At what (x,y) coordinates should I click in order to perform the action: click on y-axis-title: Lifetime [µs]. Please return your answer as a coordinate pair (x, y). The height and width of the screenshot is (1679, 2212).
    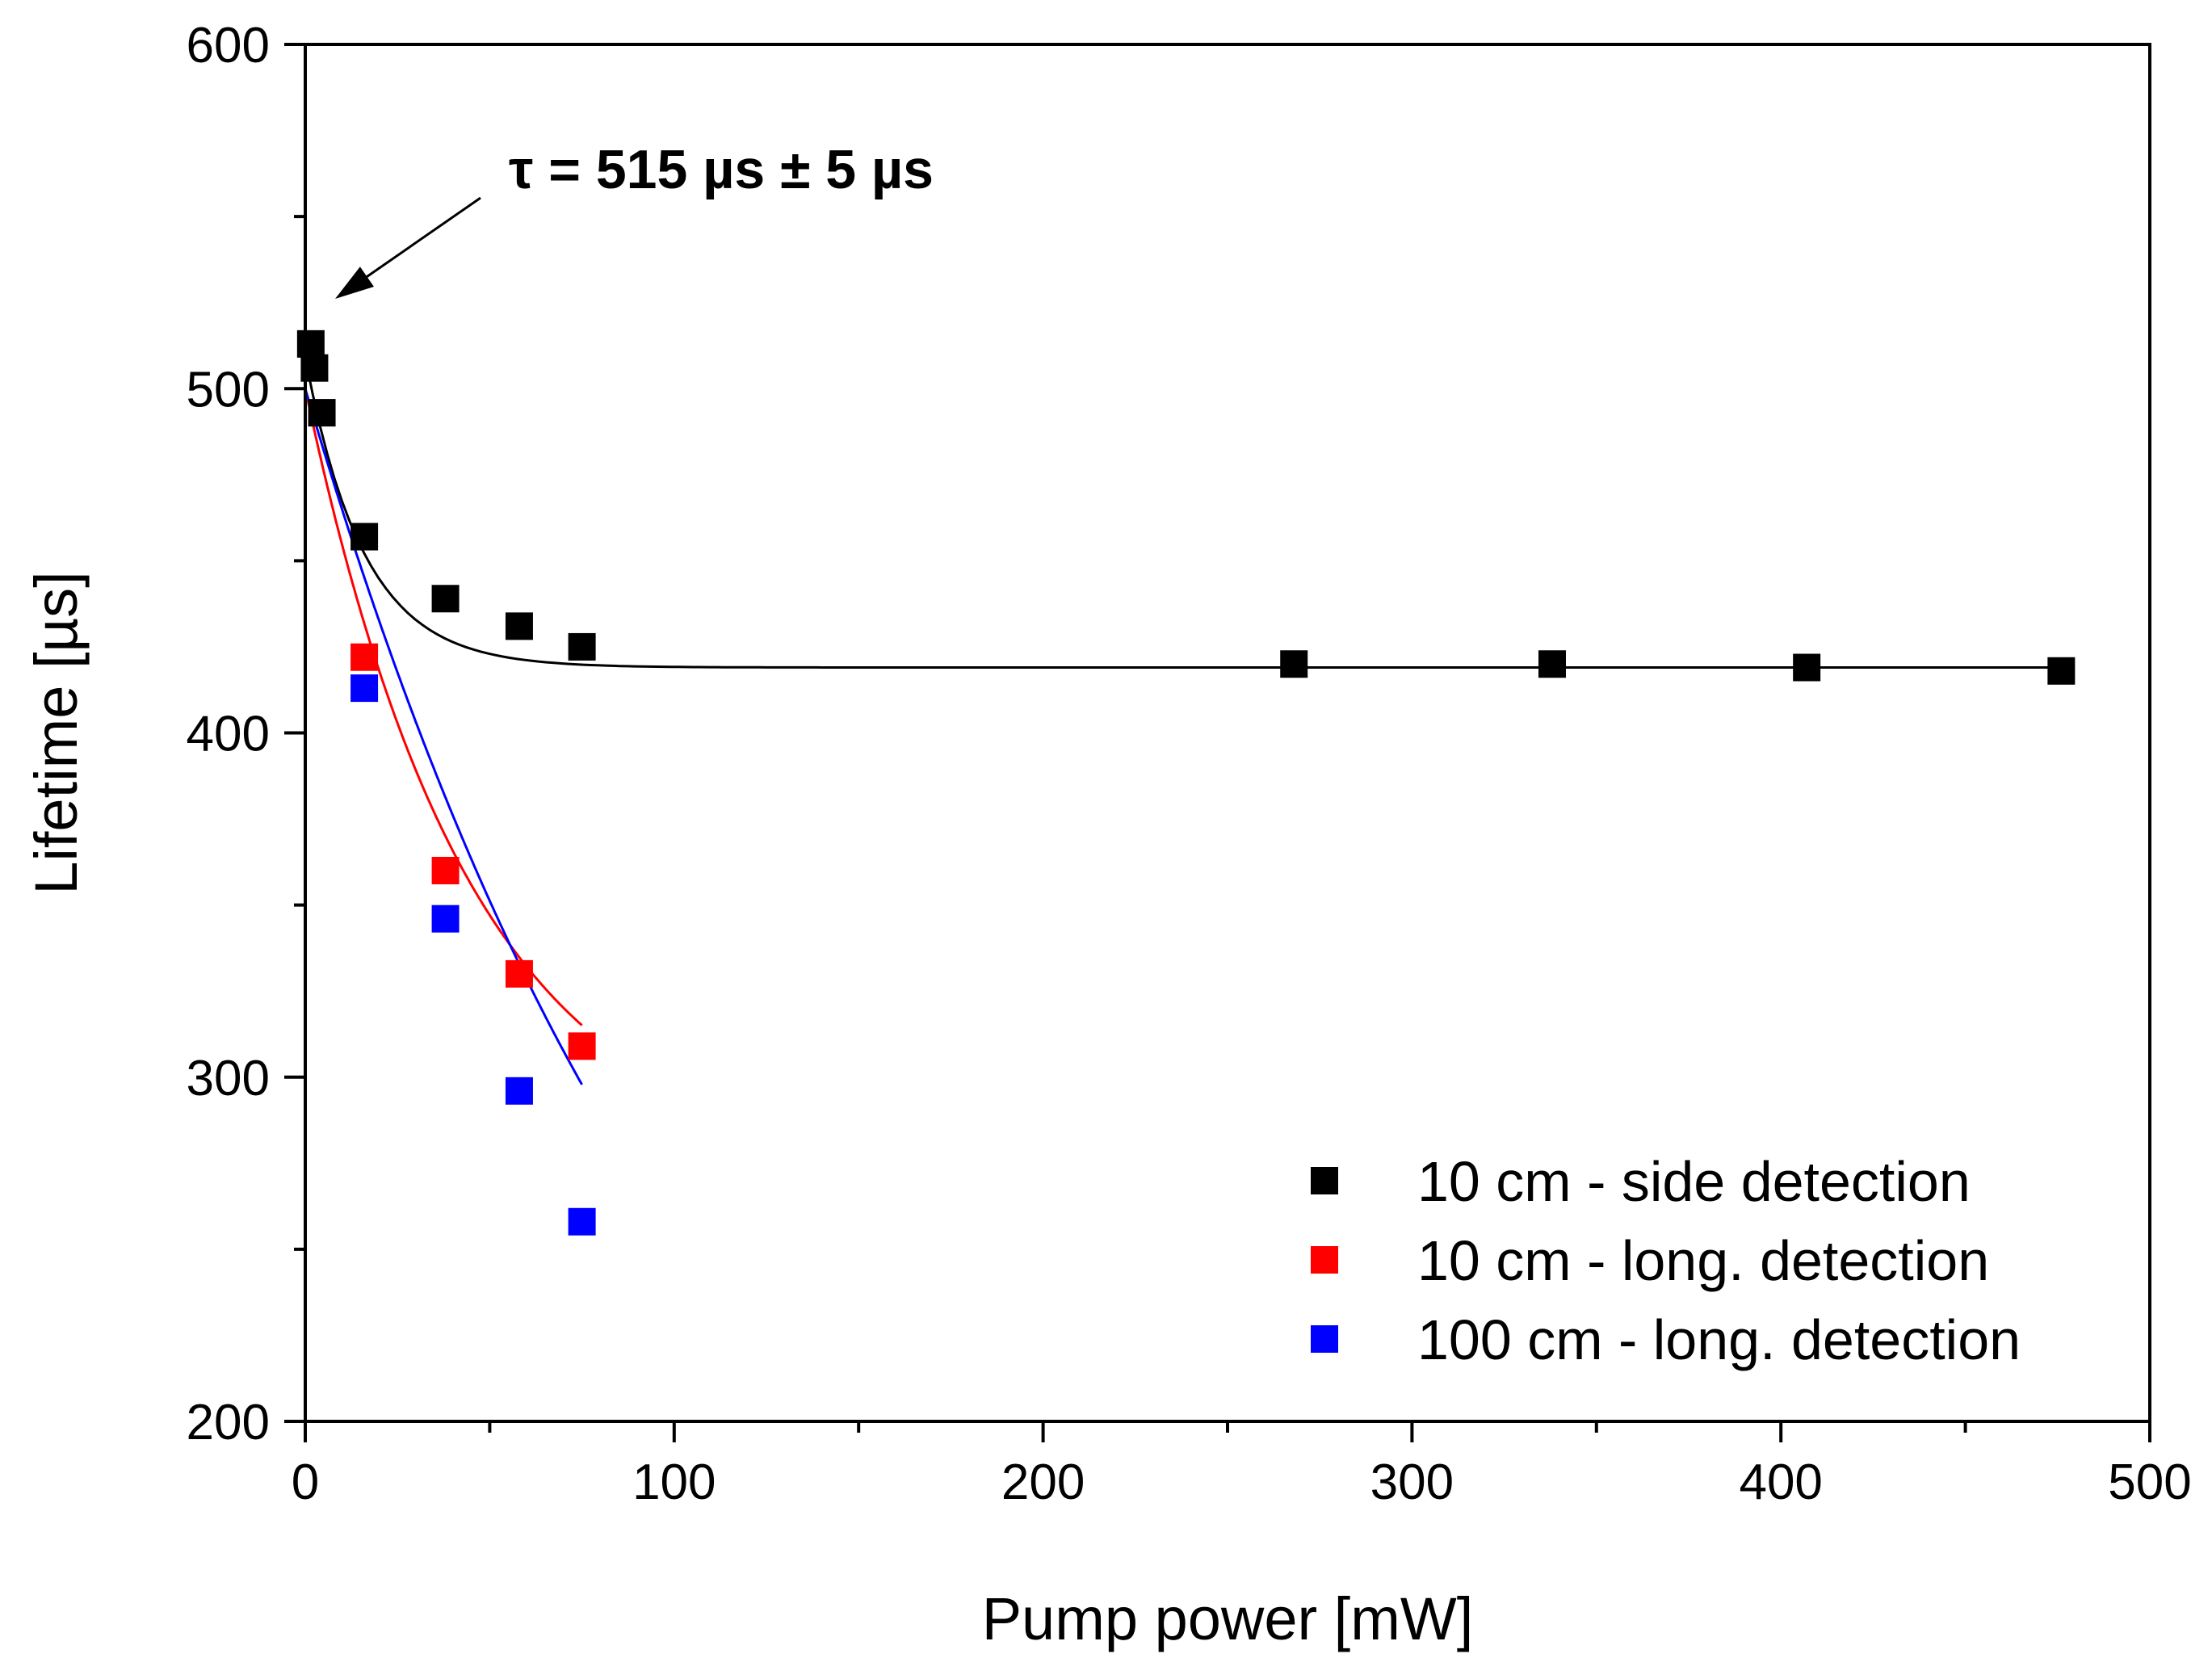
    Looking at the image, I should click on (56, 732).